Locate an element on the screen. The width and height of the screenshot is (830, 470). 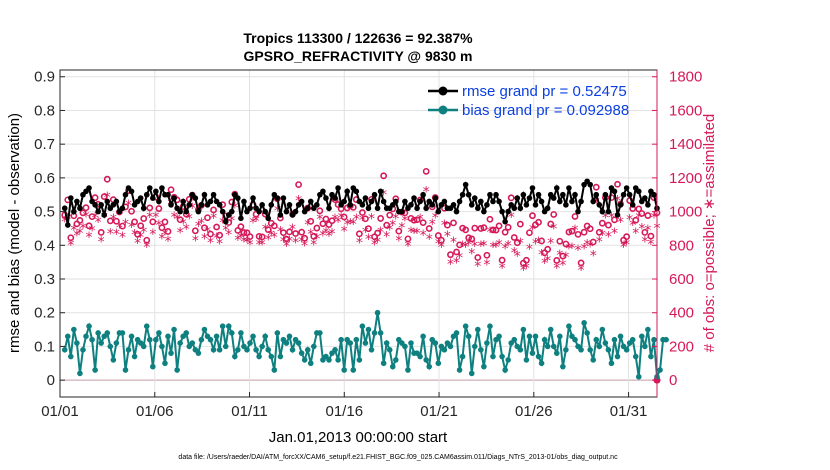
y-left-tick-label: 0.1 is located at coordinates (44, 346).